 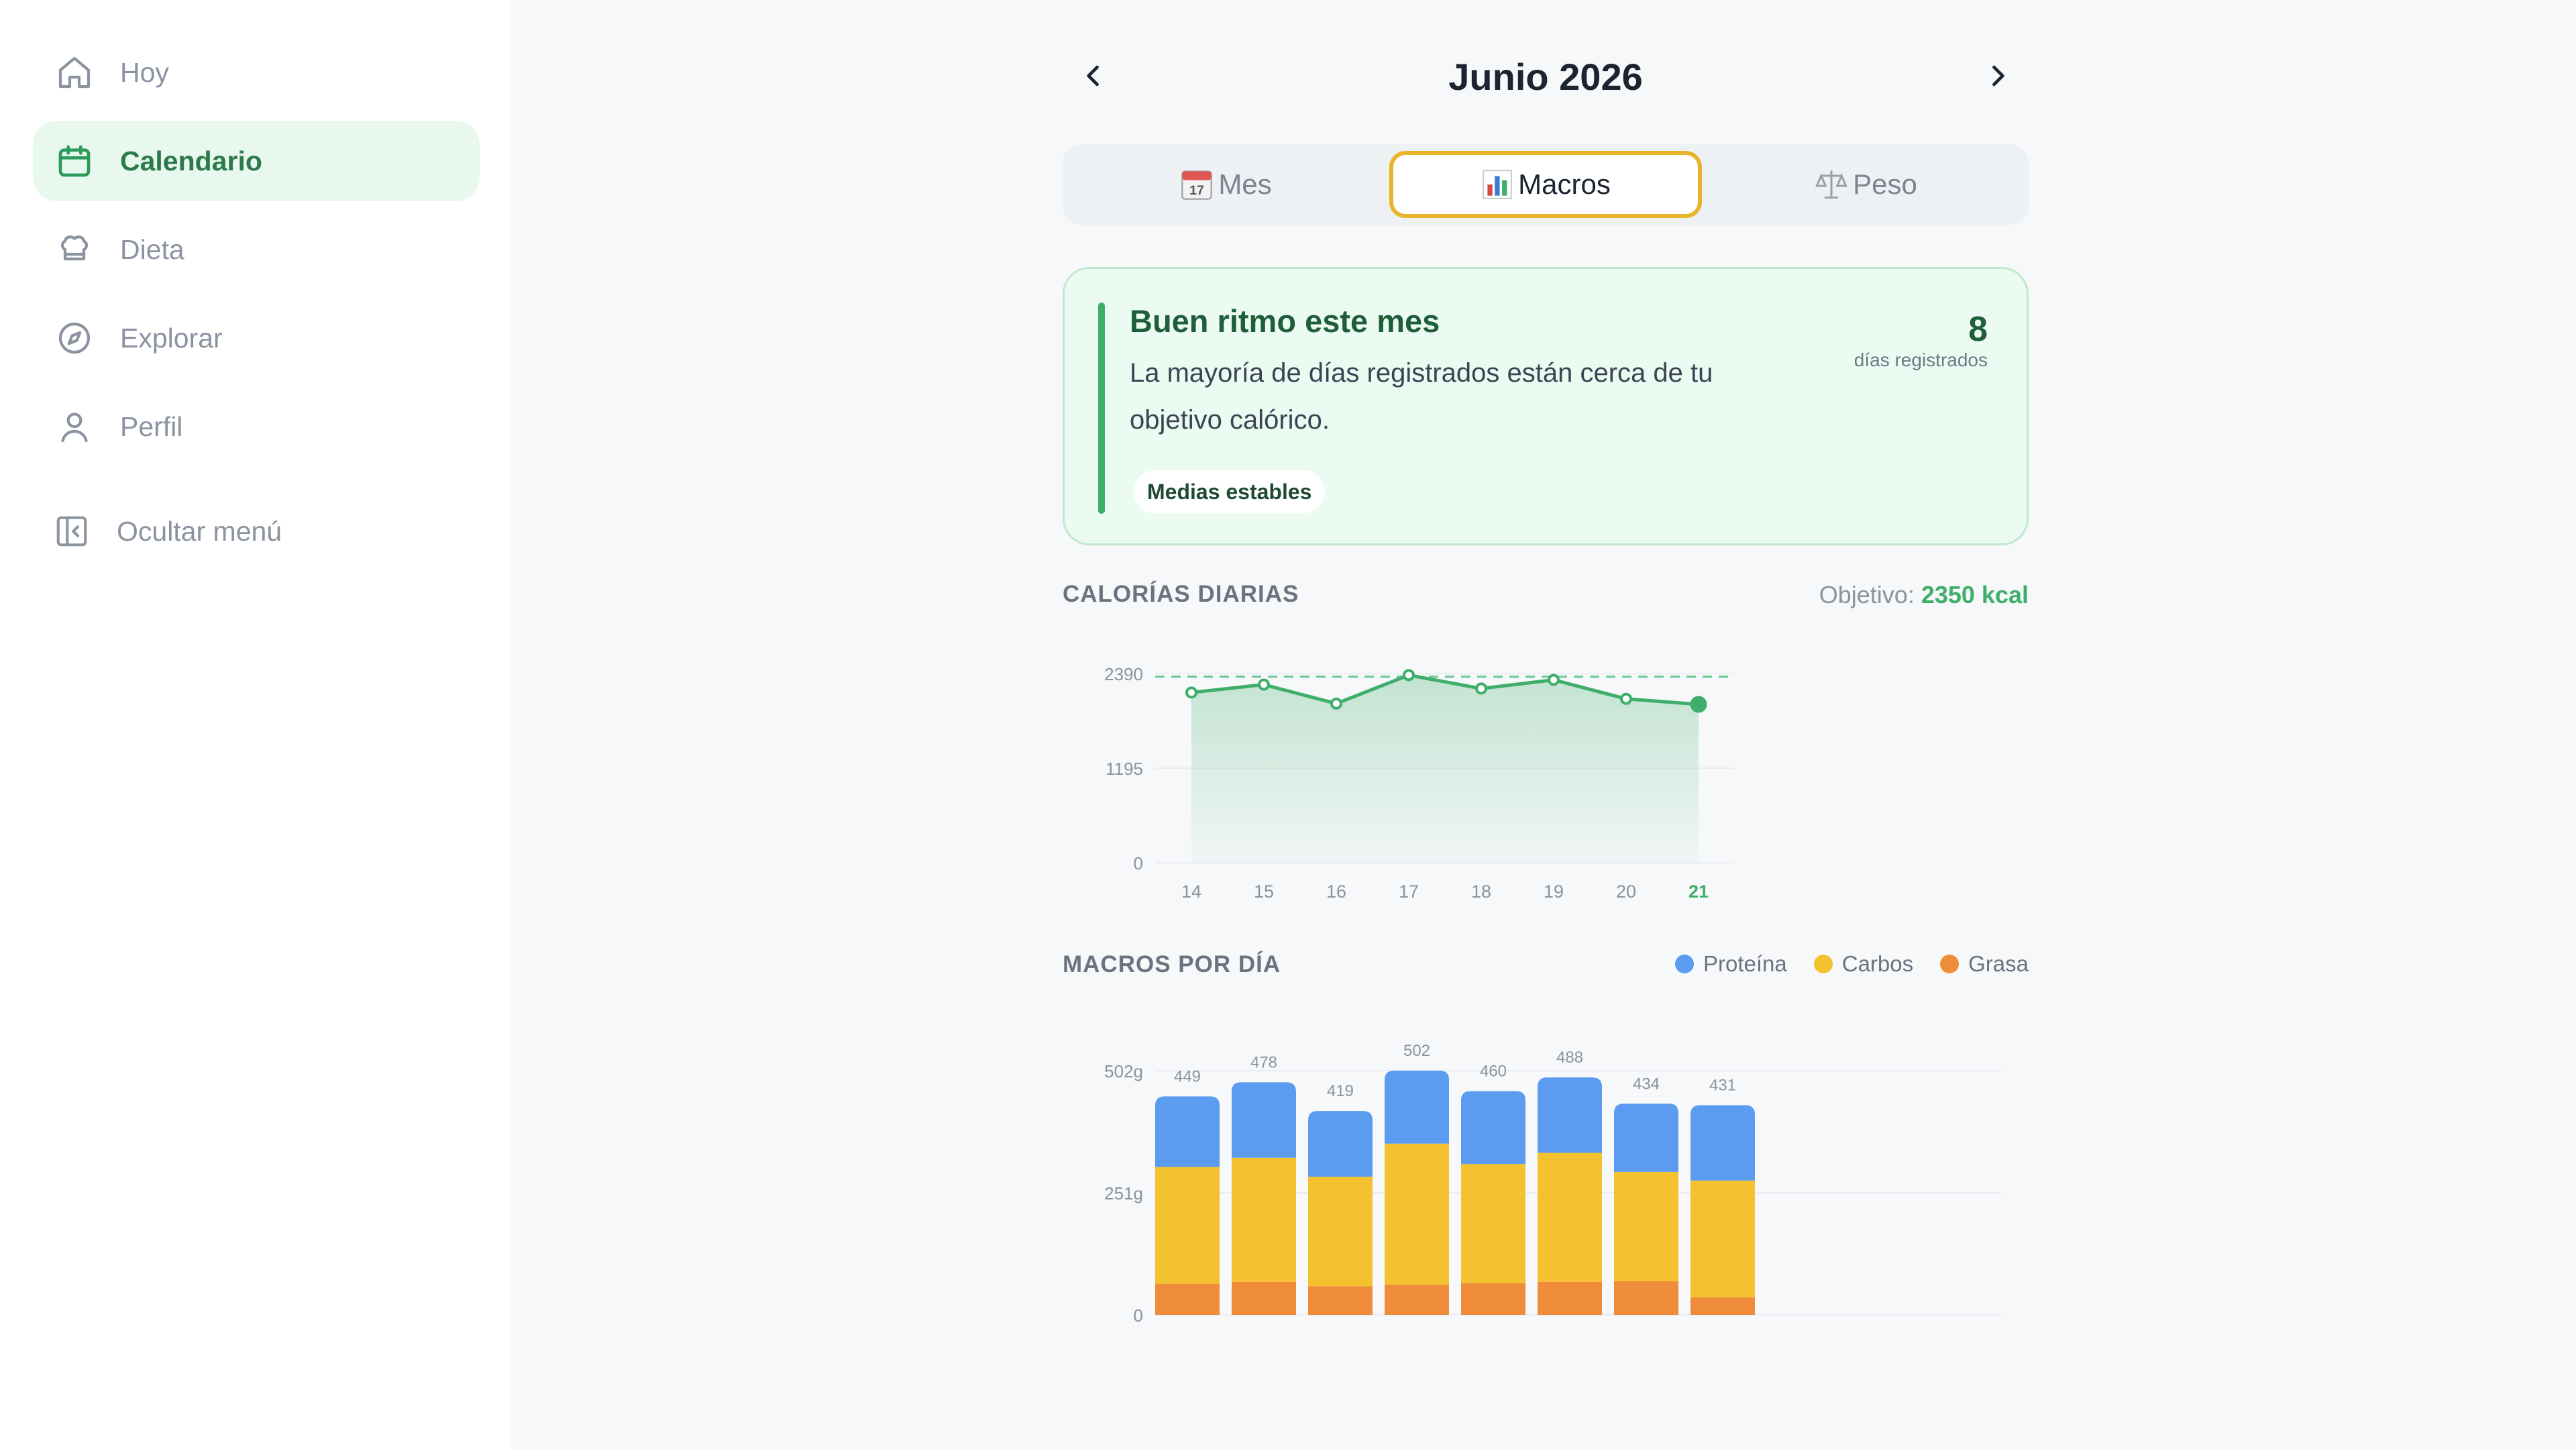 I want to click on collapse-menu-button: Ocultar menú, so click(x=256, y=531).